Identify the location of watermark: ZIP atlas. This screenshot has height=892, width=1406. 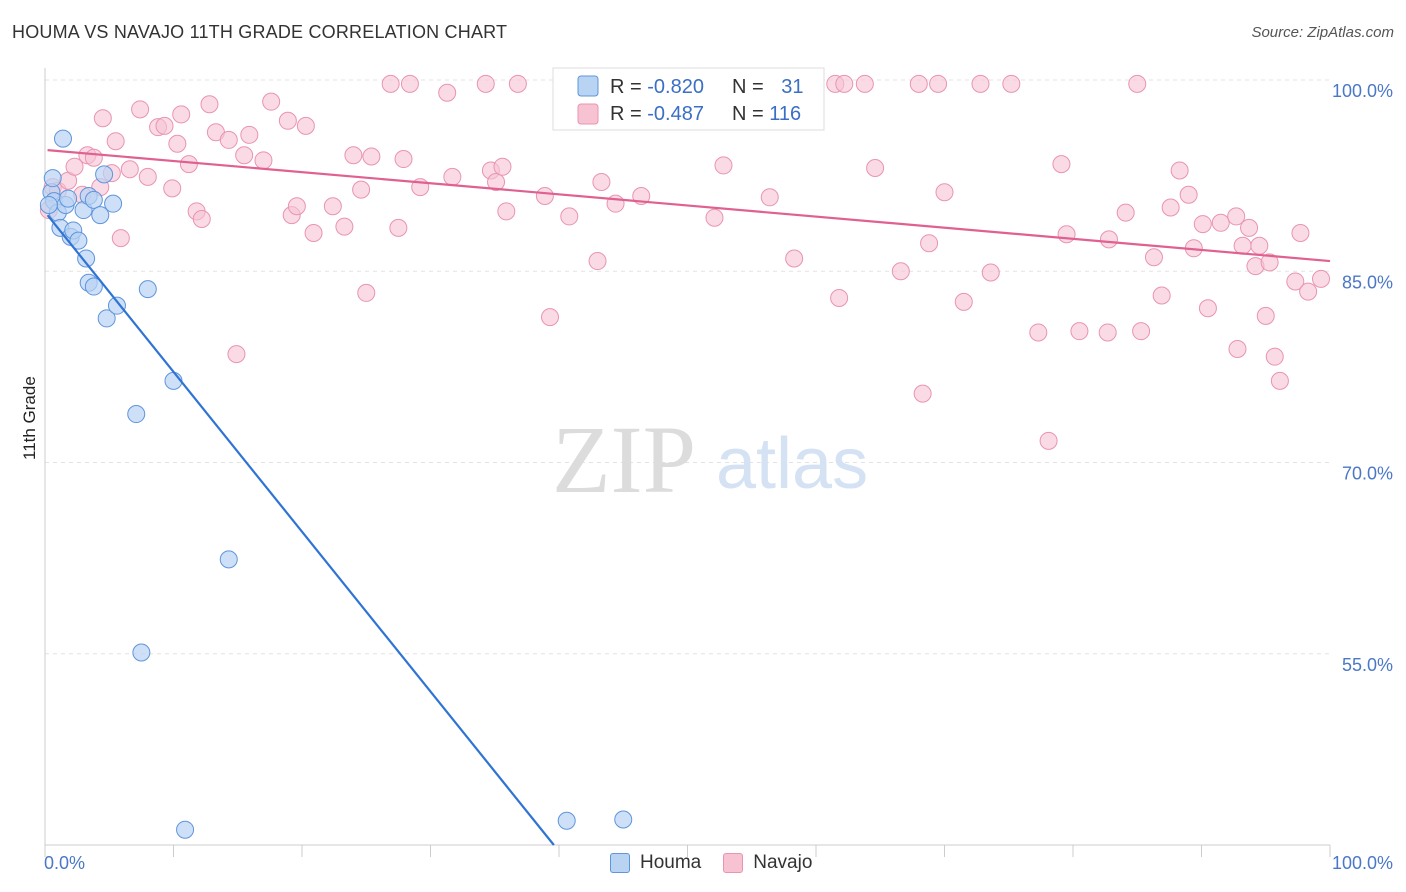
(710, 459).